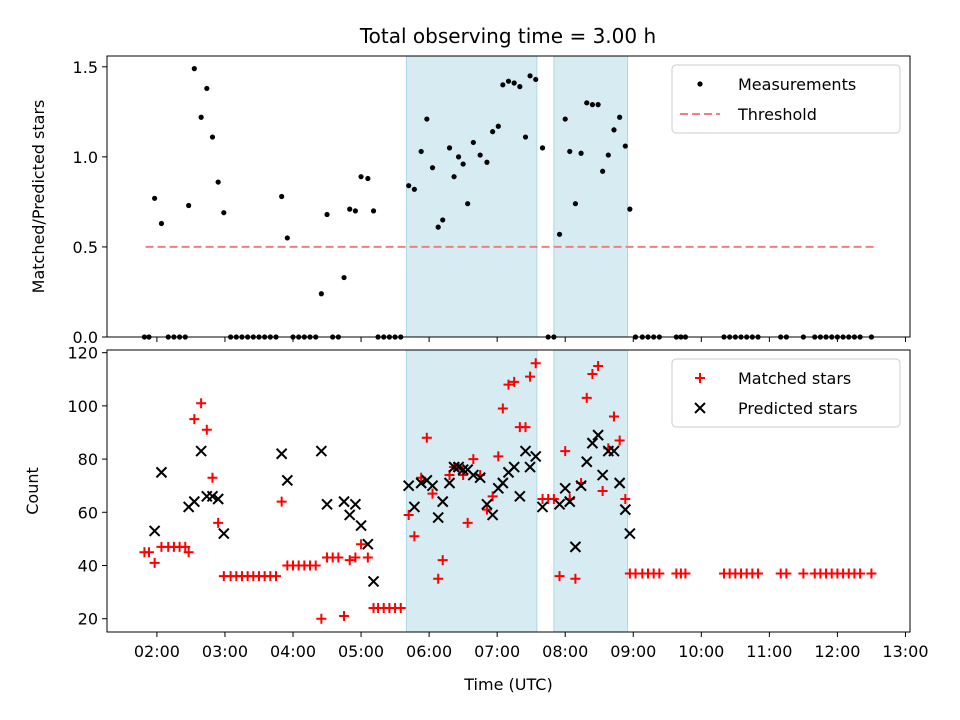  Describe the element at coordinates (701, 651) in the screenshot. I see `x-tick-label: 10:00` at that location.